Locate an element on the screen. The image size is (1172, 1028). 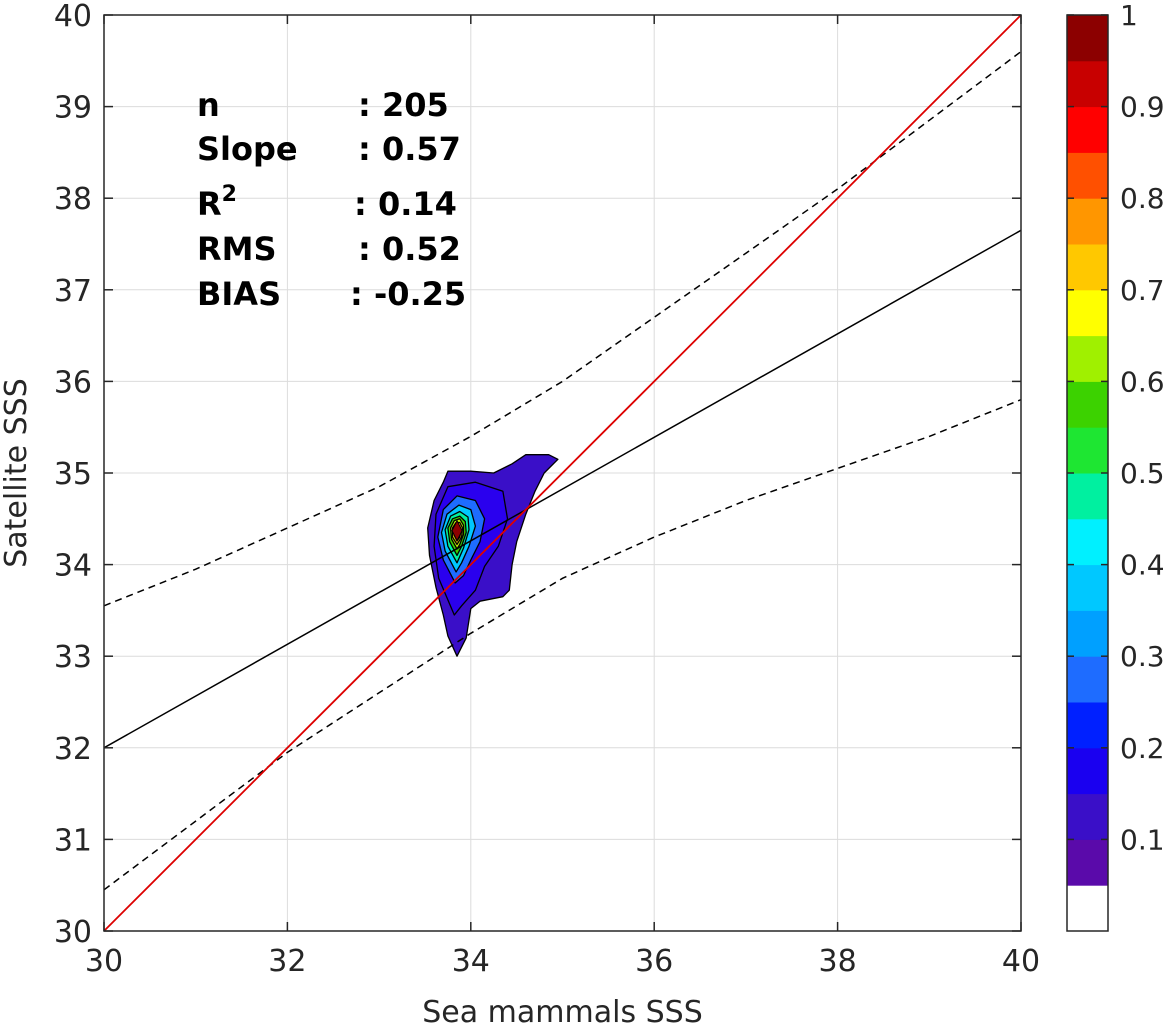
colorbar-tick-label: 0.9 is located at coordinates (1142, 107).